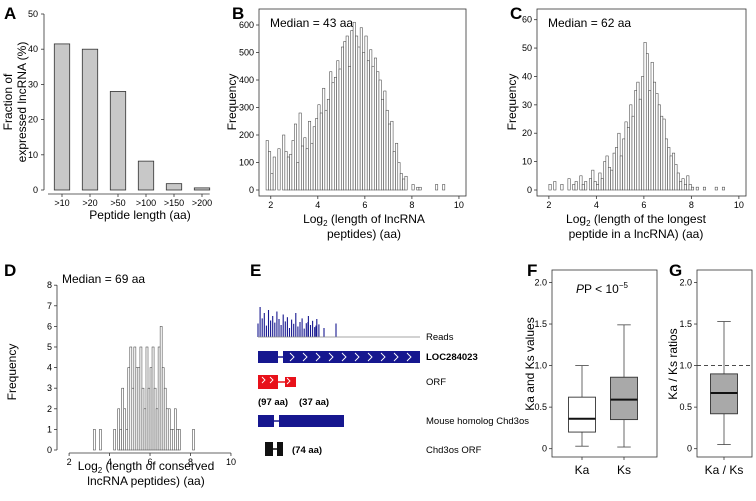 The height and width of the screenshot is (501, 756). Describe the element at coordinates (103, 279) in the screenshot. I see `panel-d-median: Median = 69 aa` at that location.